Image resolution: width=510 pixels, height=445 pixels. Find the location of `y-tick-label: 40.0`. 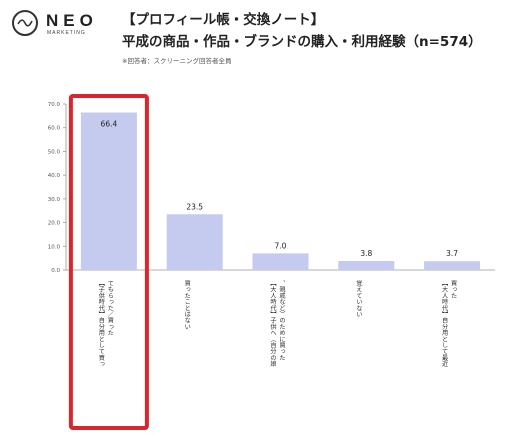

y-tick-label: 40.0 is located at coordinates (54, 176).